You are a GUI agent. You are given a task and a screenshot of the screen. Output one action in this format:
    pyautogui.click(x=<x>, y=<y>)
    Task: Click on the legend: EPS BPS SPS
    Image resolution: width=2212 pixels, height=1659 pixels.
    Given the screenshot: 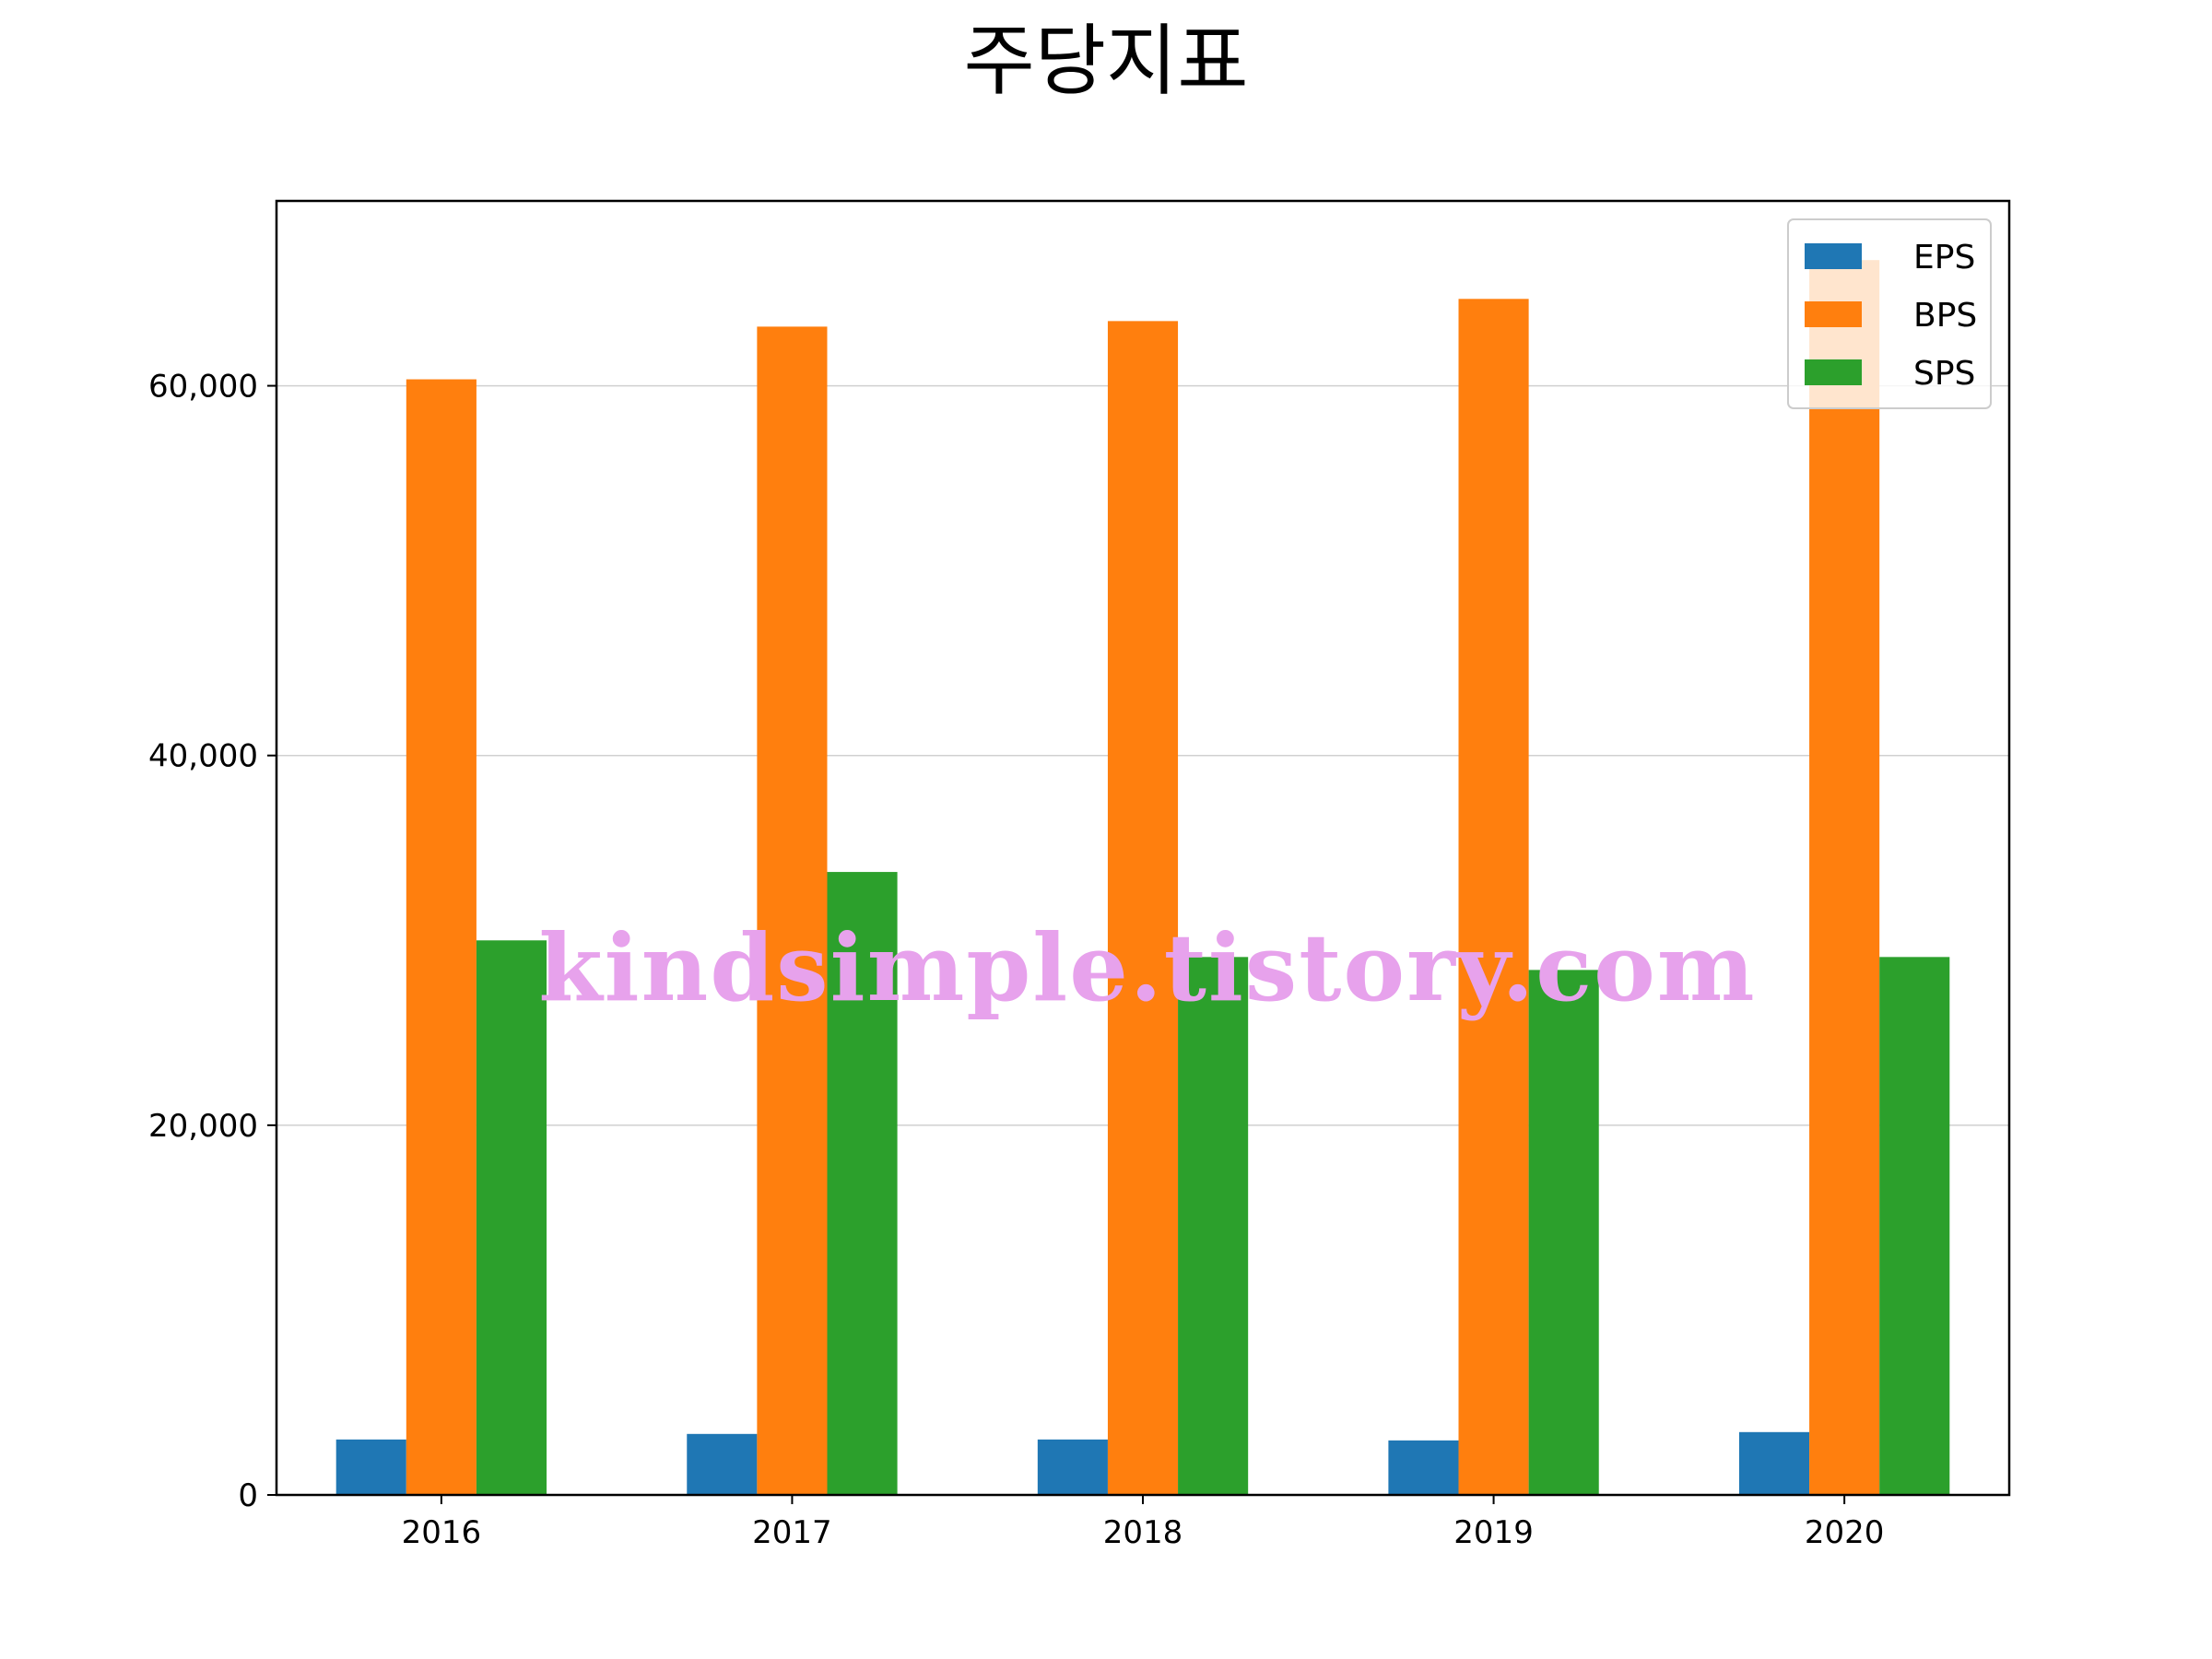 What is the action you would take?
    pyautogui.click(x=1889, y=313)
    